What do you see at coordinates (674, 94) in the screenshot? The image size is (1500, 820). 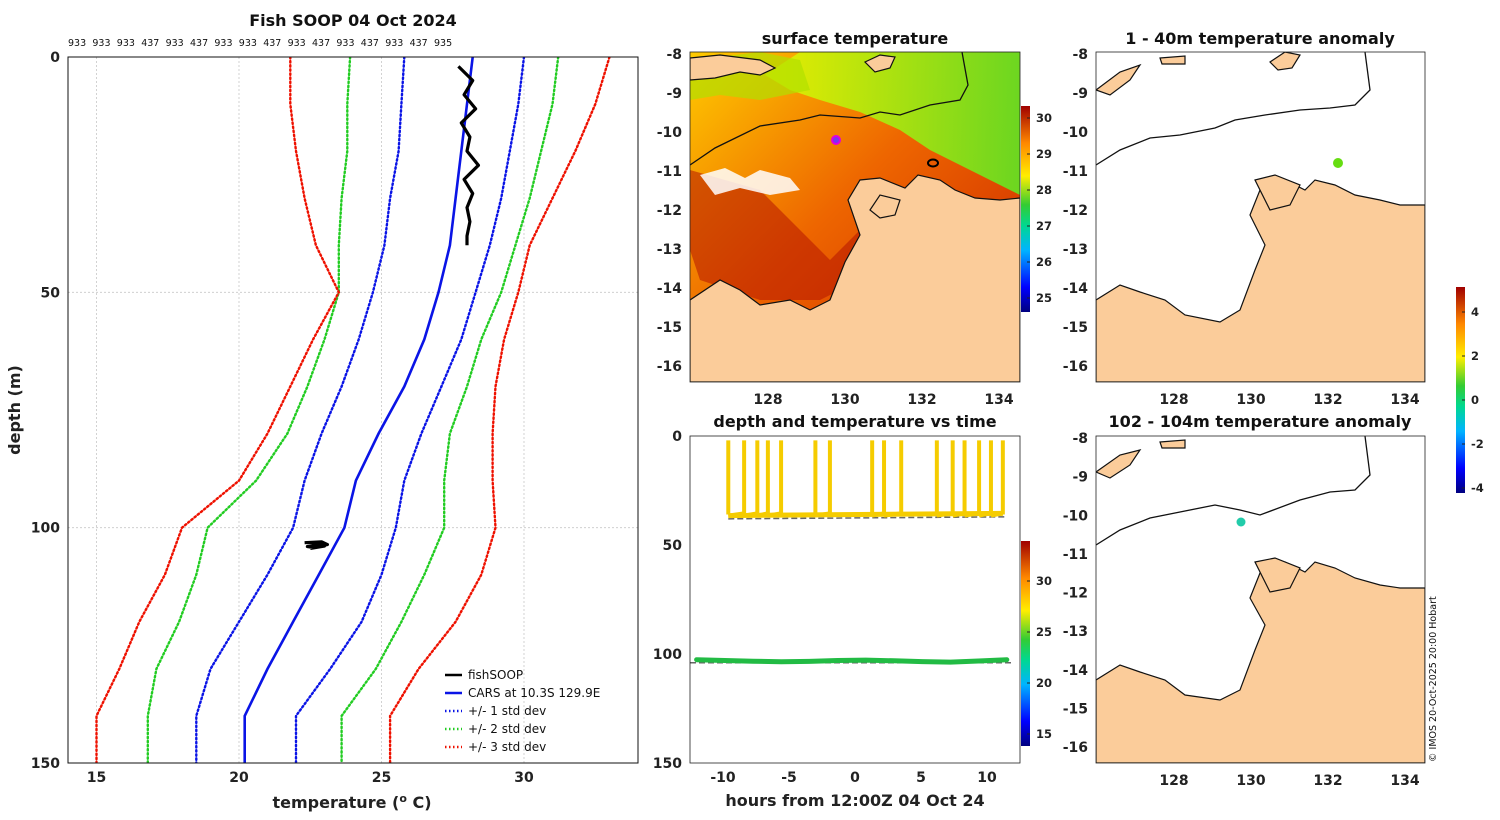 I see `lat-tick: -9` at bounding box center [674, 94].